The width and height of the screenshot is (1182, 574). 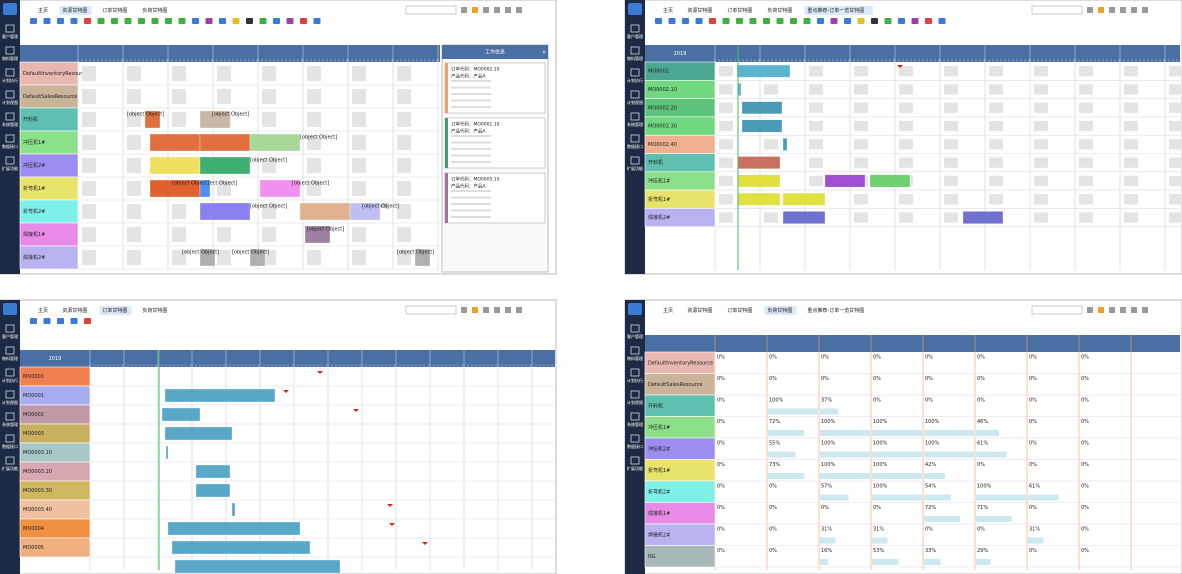 I want to click on close-button: ×, so click(x=544, y=53).